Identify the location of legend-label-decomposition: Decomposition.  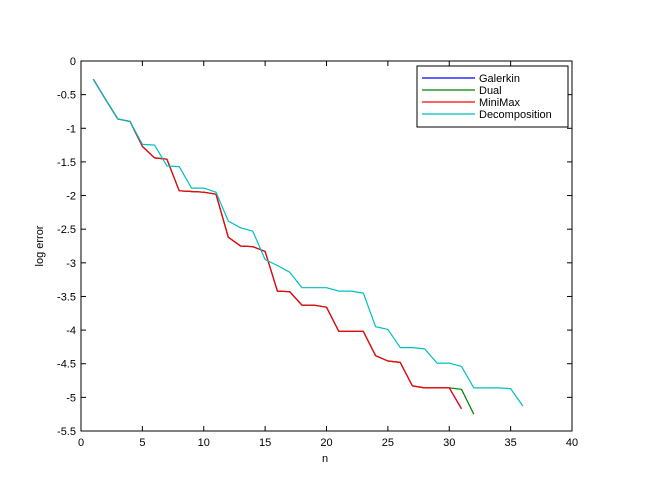
(515, 115).